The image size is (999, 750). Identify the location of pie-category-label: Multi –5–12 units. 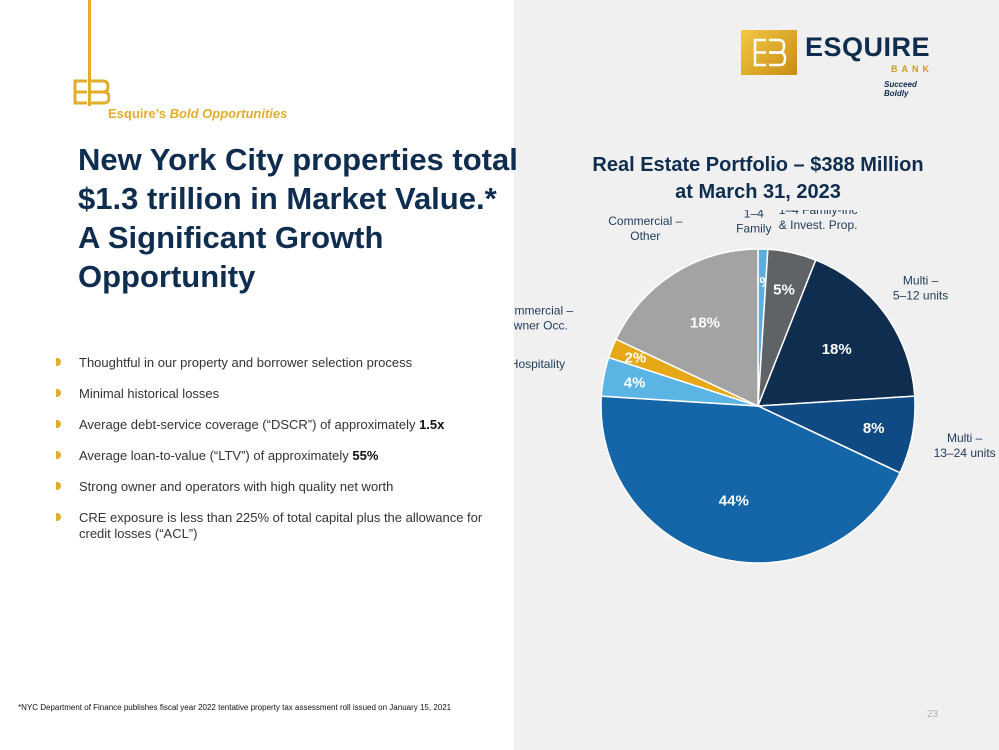
(920, 287).